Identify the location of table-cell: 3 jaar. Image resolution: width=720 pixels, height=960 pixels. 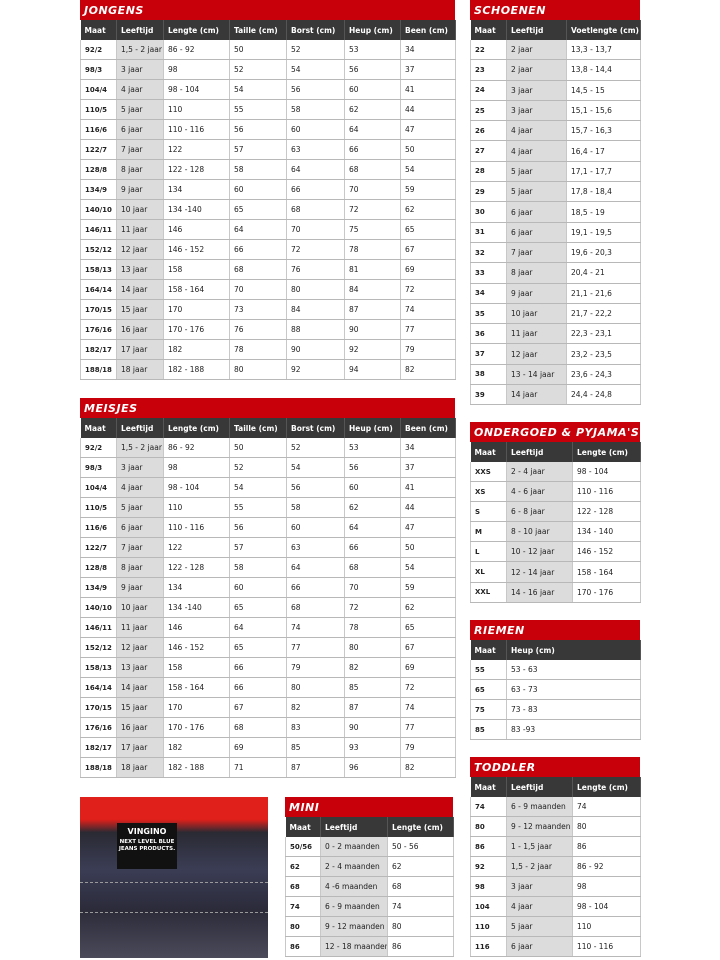
(140, 467).